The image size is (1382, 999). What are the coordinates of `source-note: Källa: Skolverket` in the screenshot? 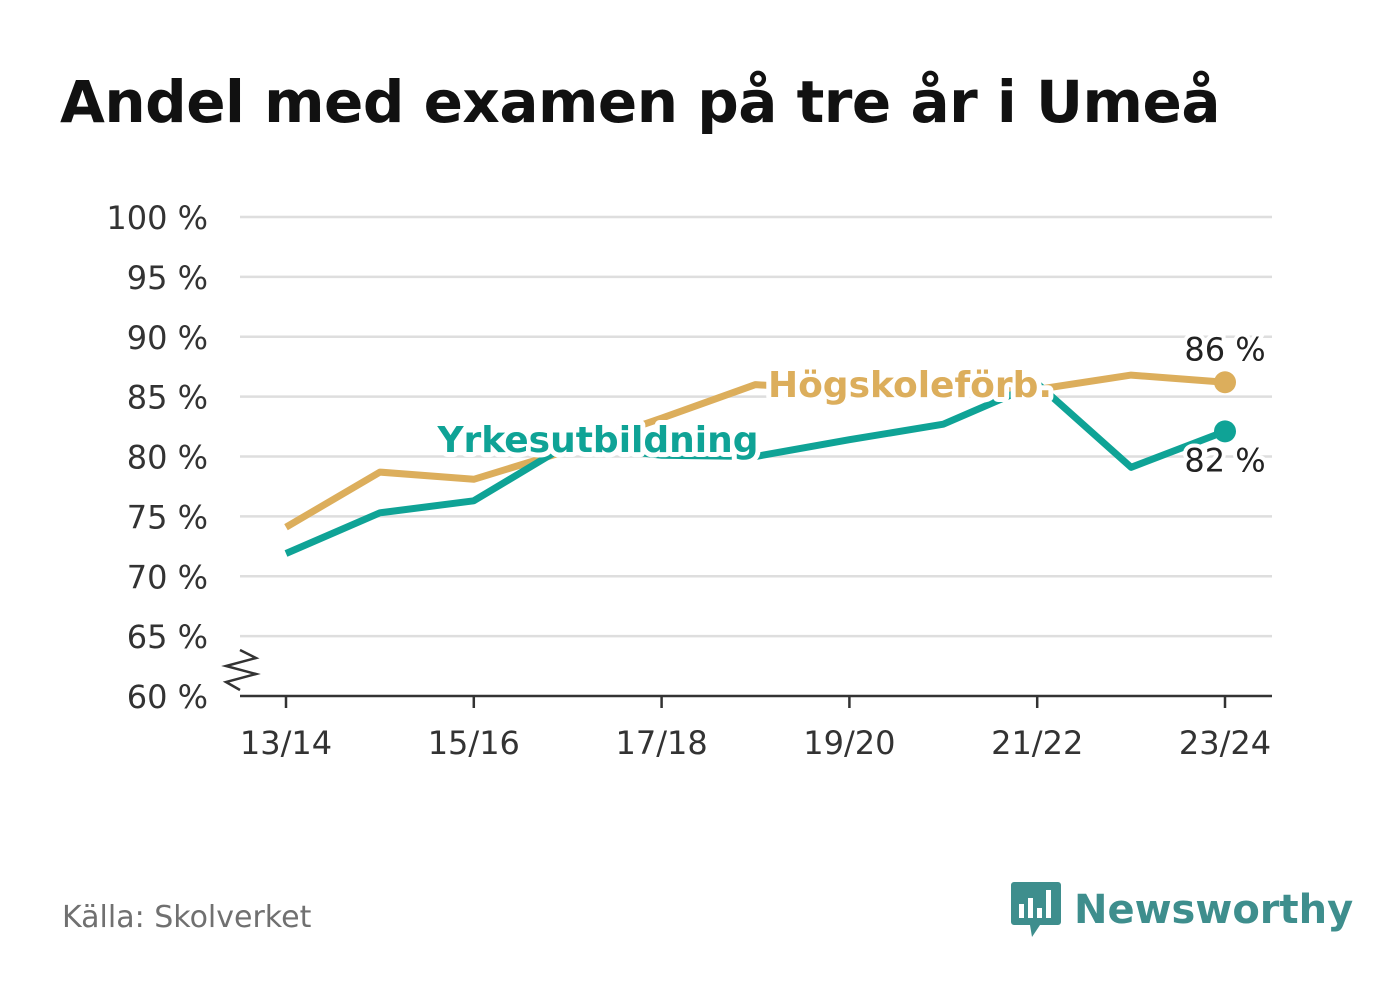 It's located at (187, 917).